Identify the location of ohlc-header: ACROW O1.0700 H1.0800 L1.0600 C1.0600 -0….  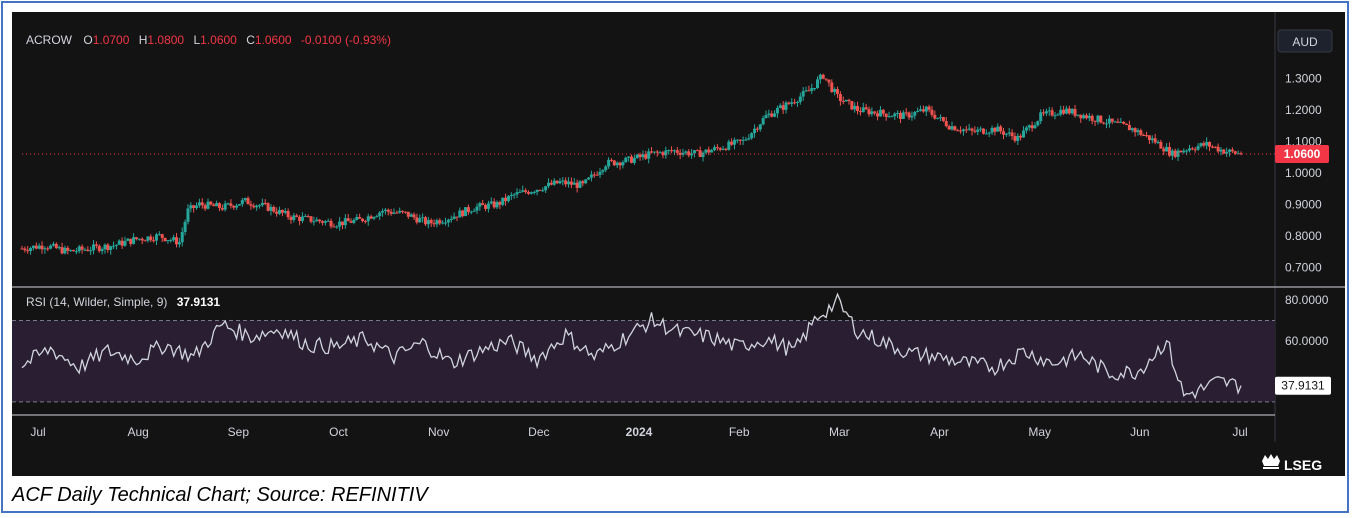
(208, 40).